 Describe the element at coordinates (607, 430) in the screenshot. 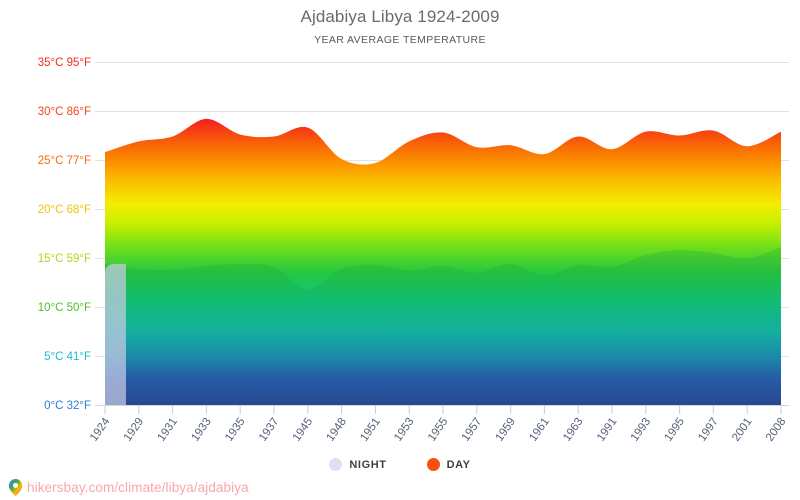

I see `x-axis-tick-label: 1991` at that location.